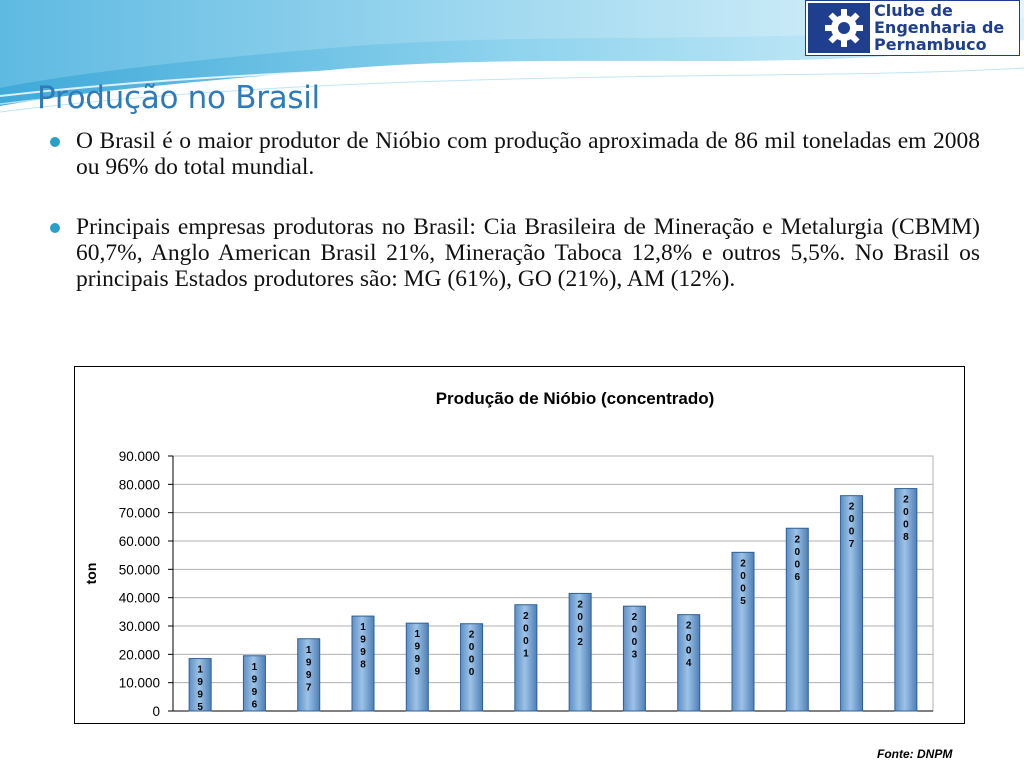  I want to click on y-tick-label: 0, so click(156, 711).